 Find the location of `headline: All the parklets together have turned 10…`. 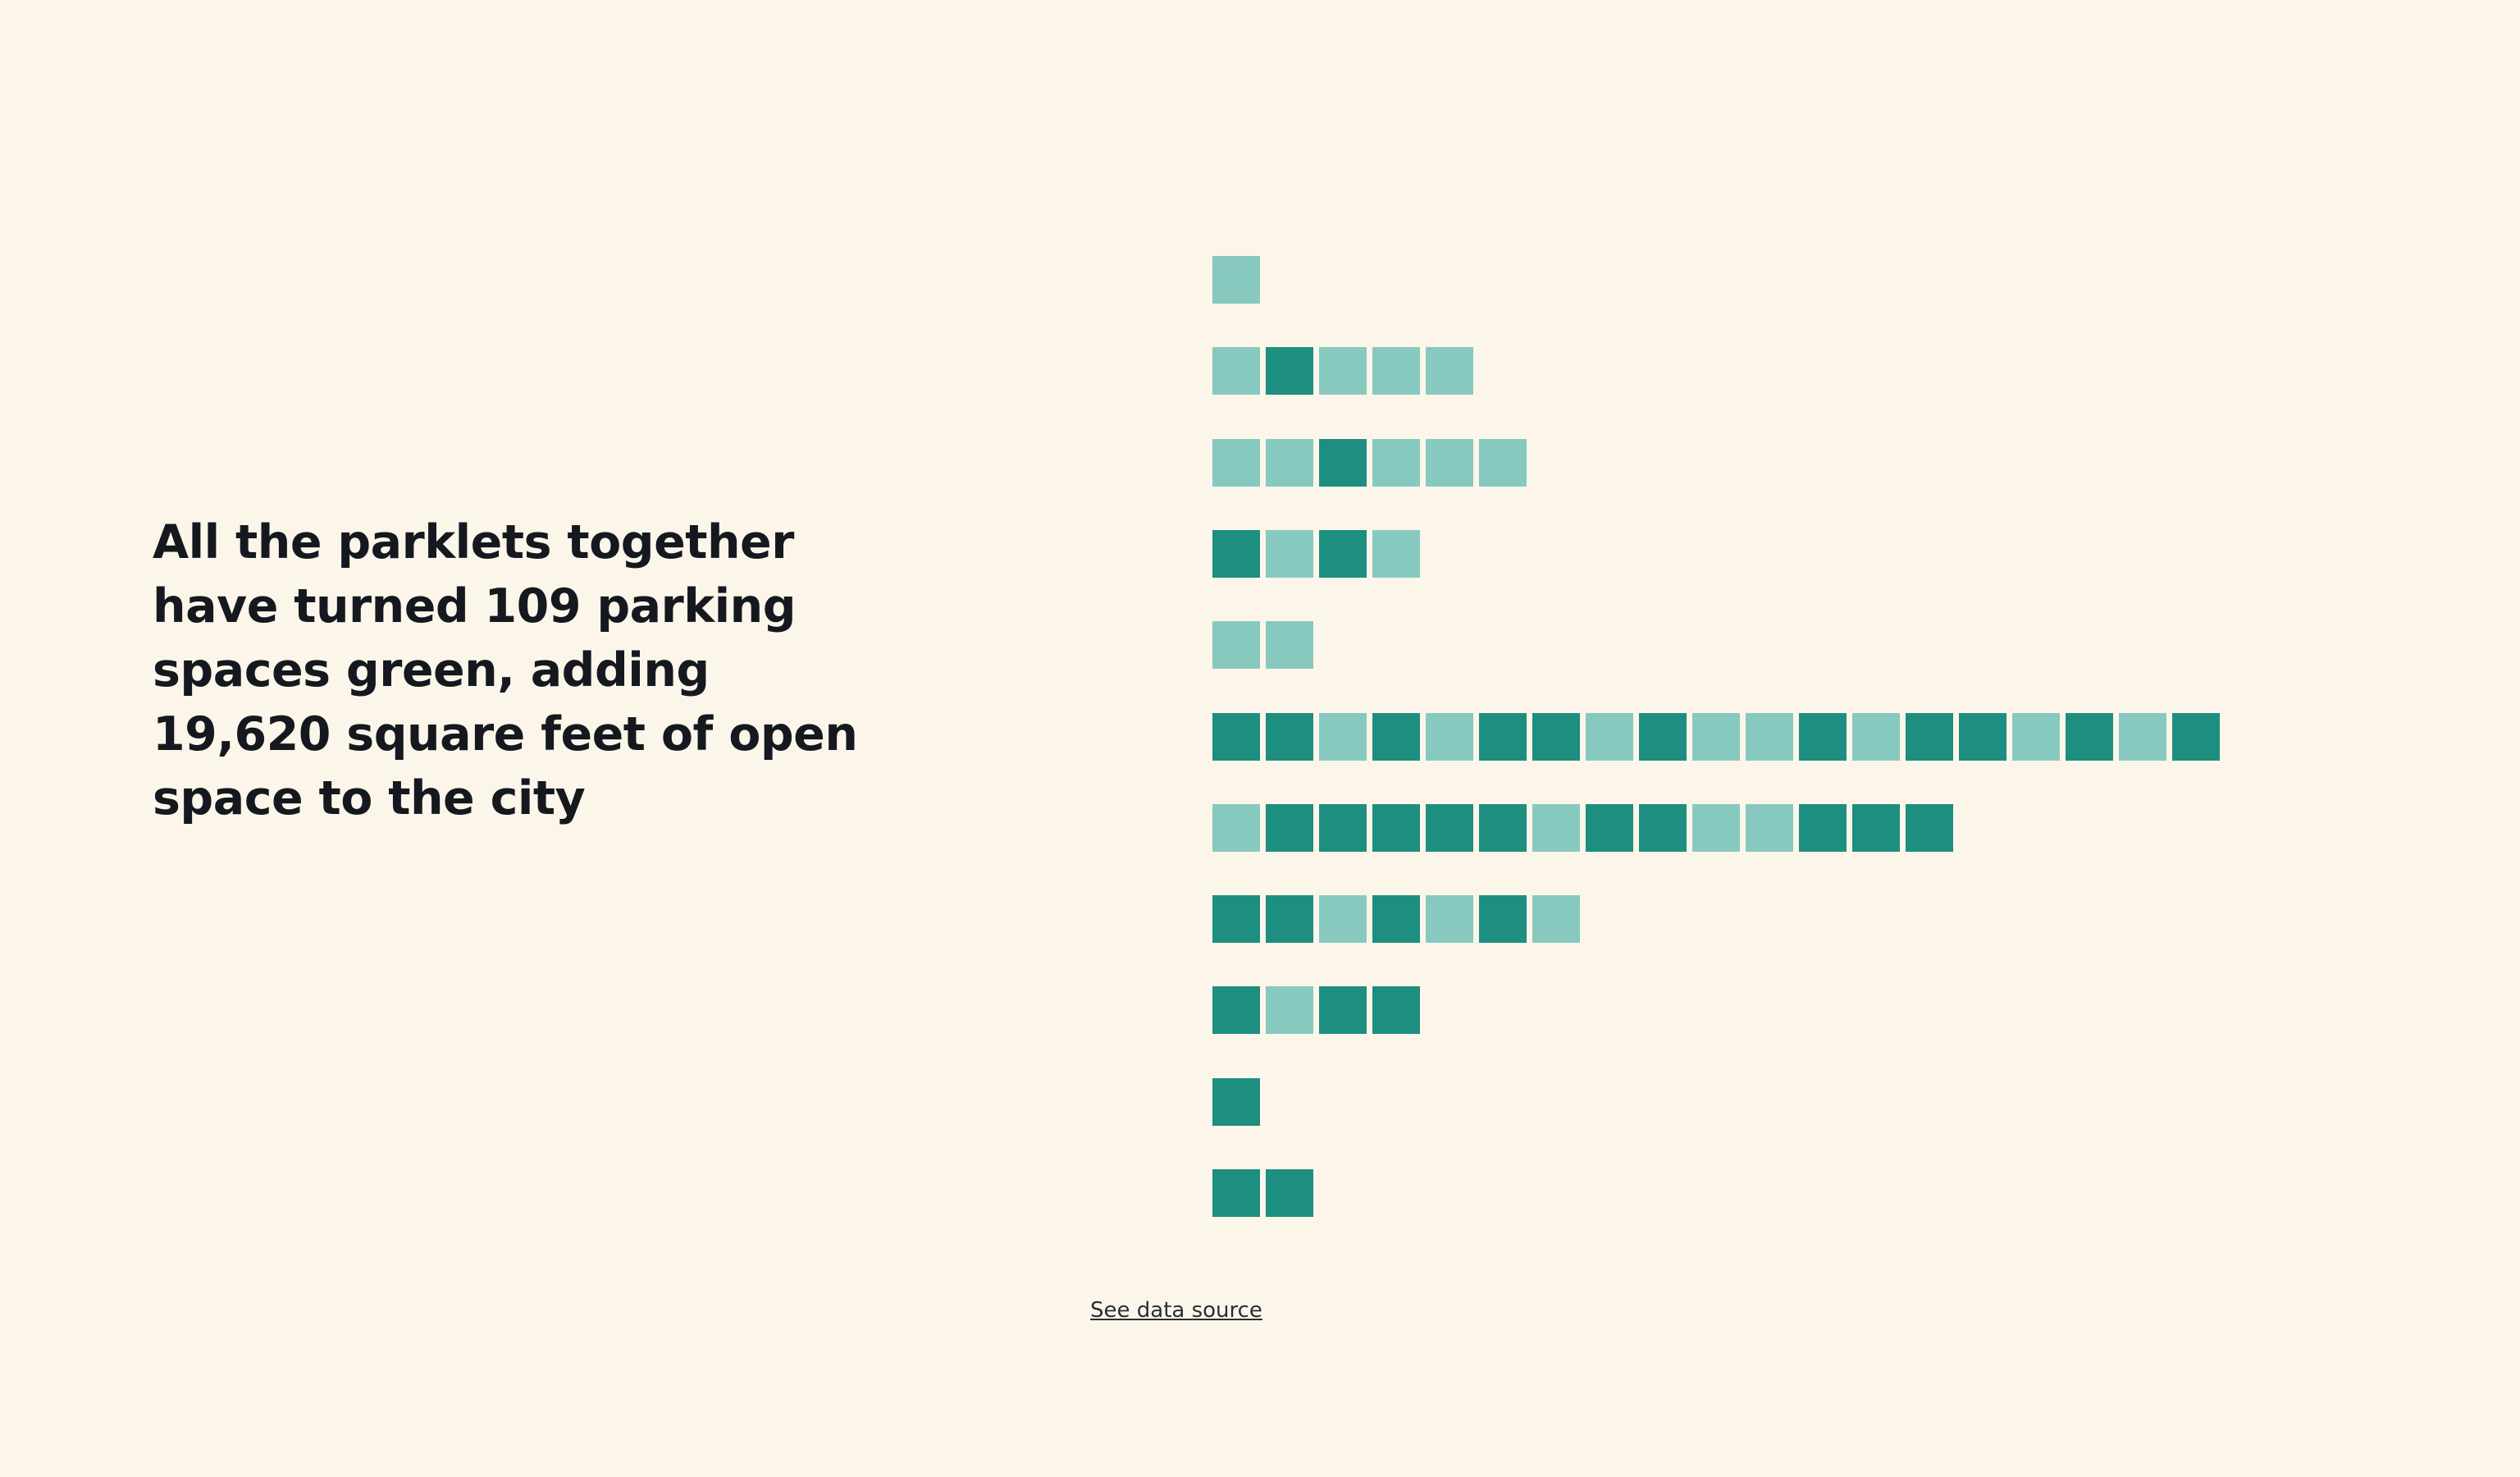

headline: All the parklets together have turned 10… is located at coordinates (506, 670).